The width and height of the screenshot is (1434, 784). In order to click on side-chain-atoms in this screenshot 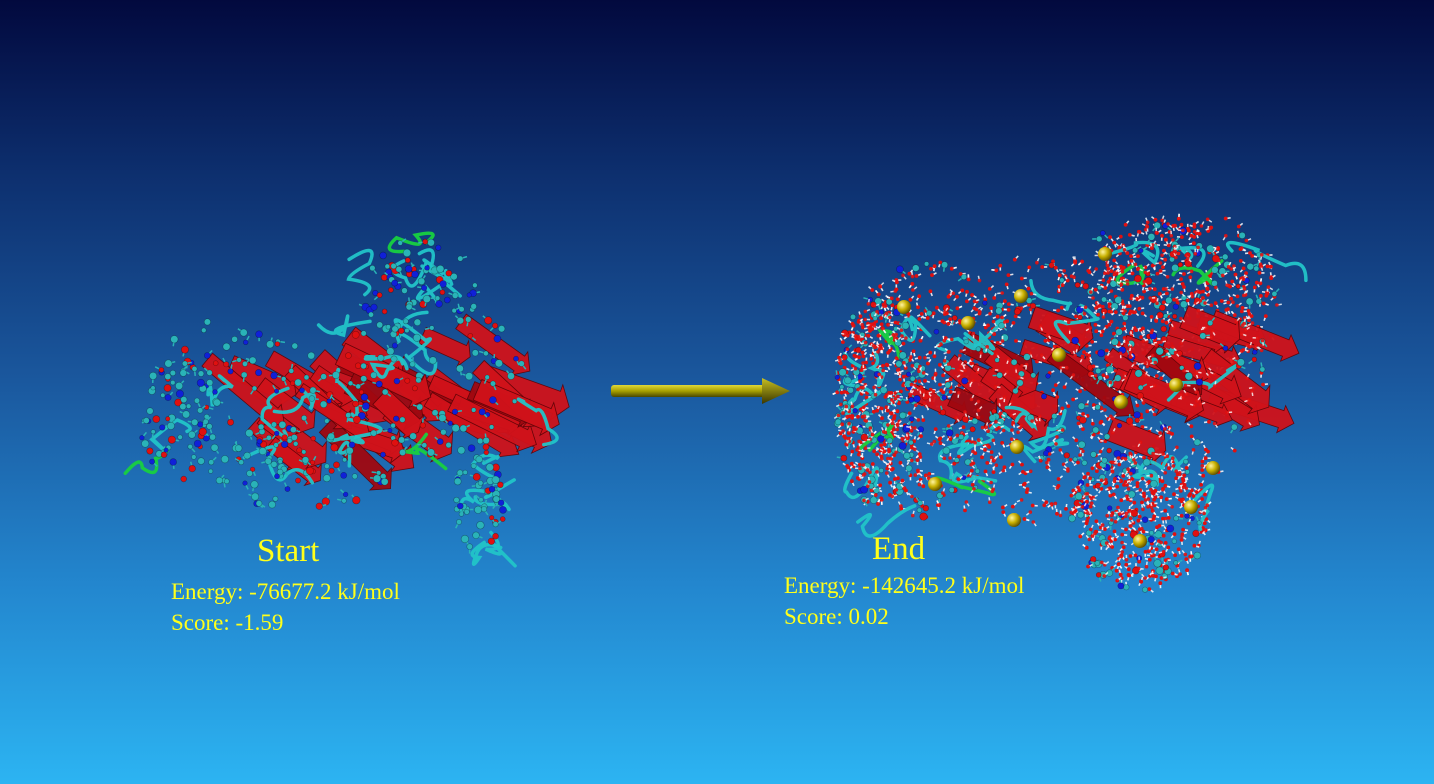, I will do `click(333, 396)`.